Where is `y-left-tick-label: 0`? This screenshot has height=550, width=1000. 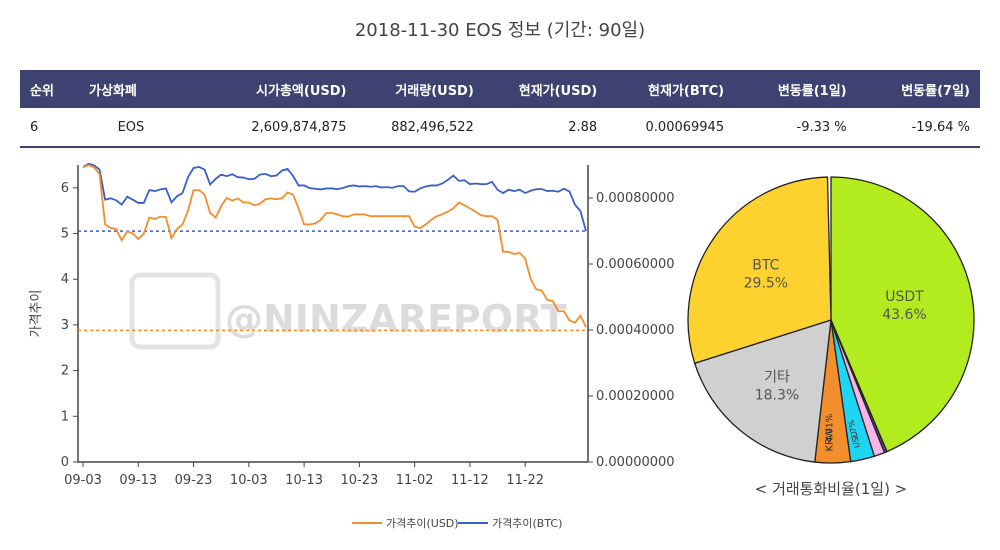
y-left-tick-label: 0 is located at coordinates (65, 462).